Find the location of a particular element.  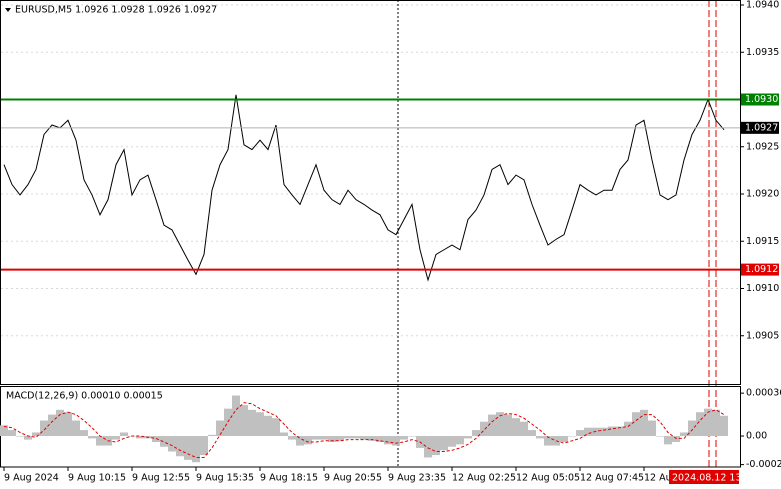

menu-arrow is located at coordinates (8, 10).